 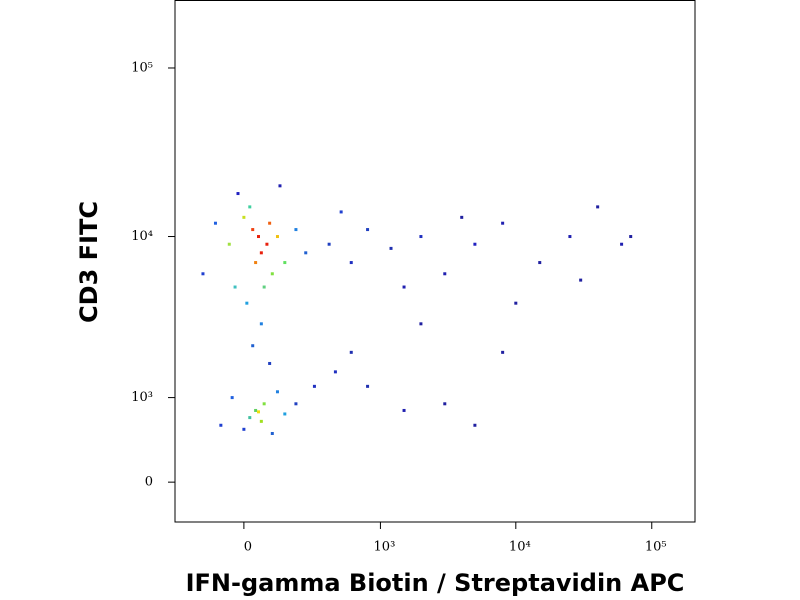 I want to click on x-axis-title: IFN-gamma Biotin / Streptavidin APC, so click(x=435, y=583).